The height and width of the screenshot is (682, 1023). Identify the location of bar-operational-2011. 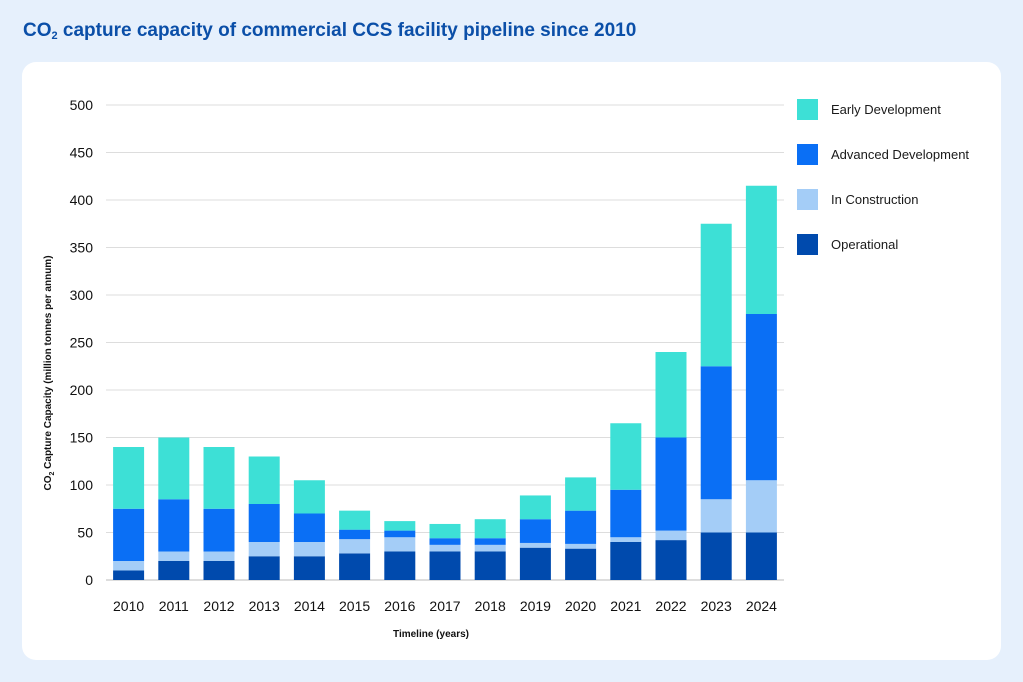
(174, 570).